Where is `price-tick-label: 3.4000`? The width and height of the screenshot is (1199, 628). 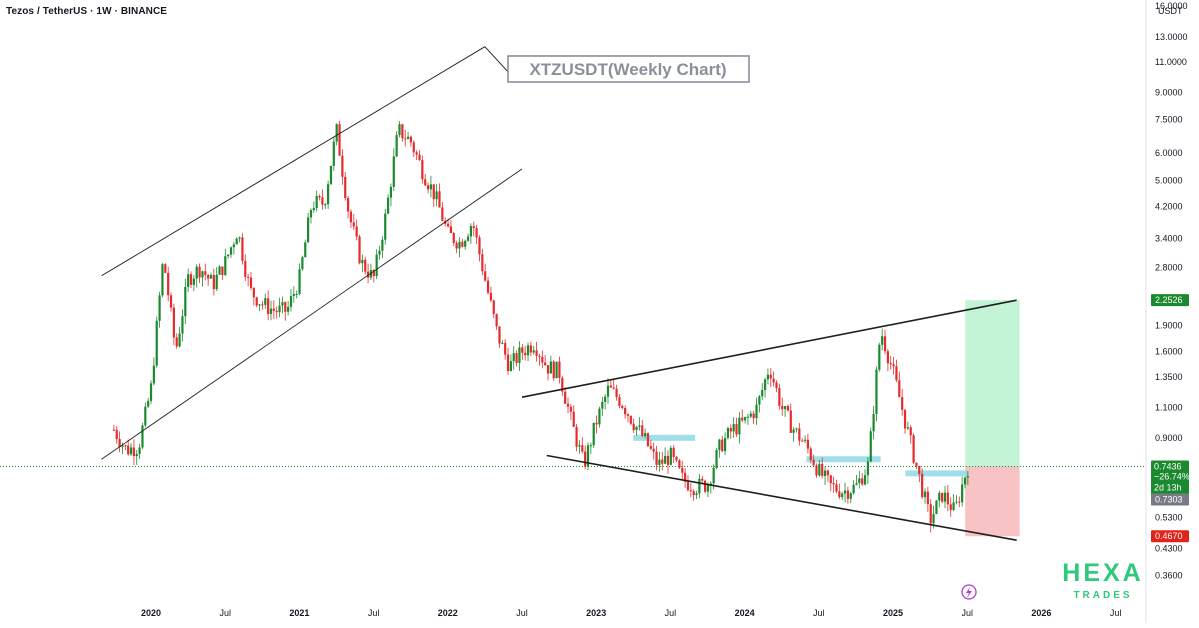 price-tick-label: 3.4000 is located at coordinates (1169, 238).